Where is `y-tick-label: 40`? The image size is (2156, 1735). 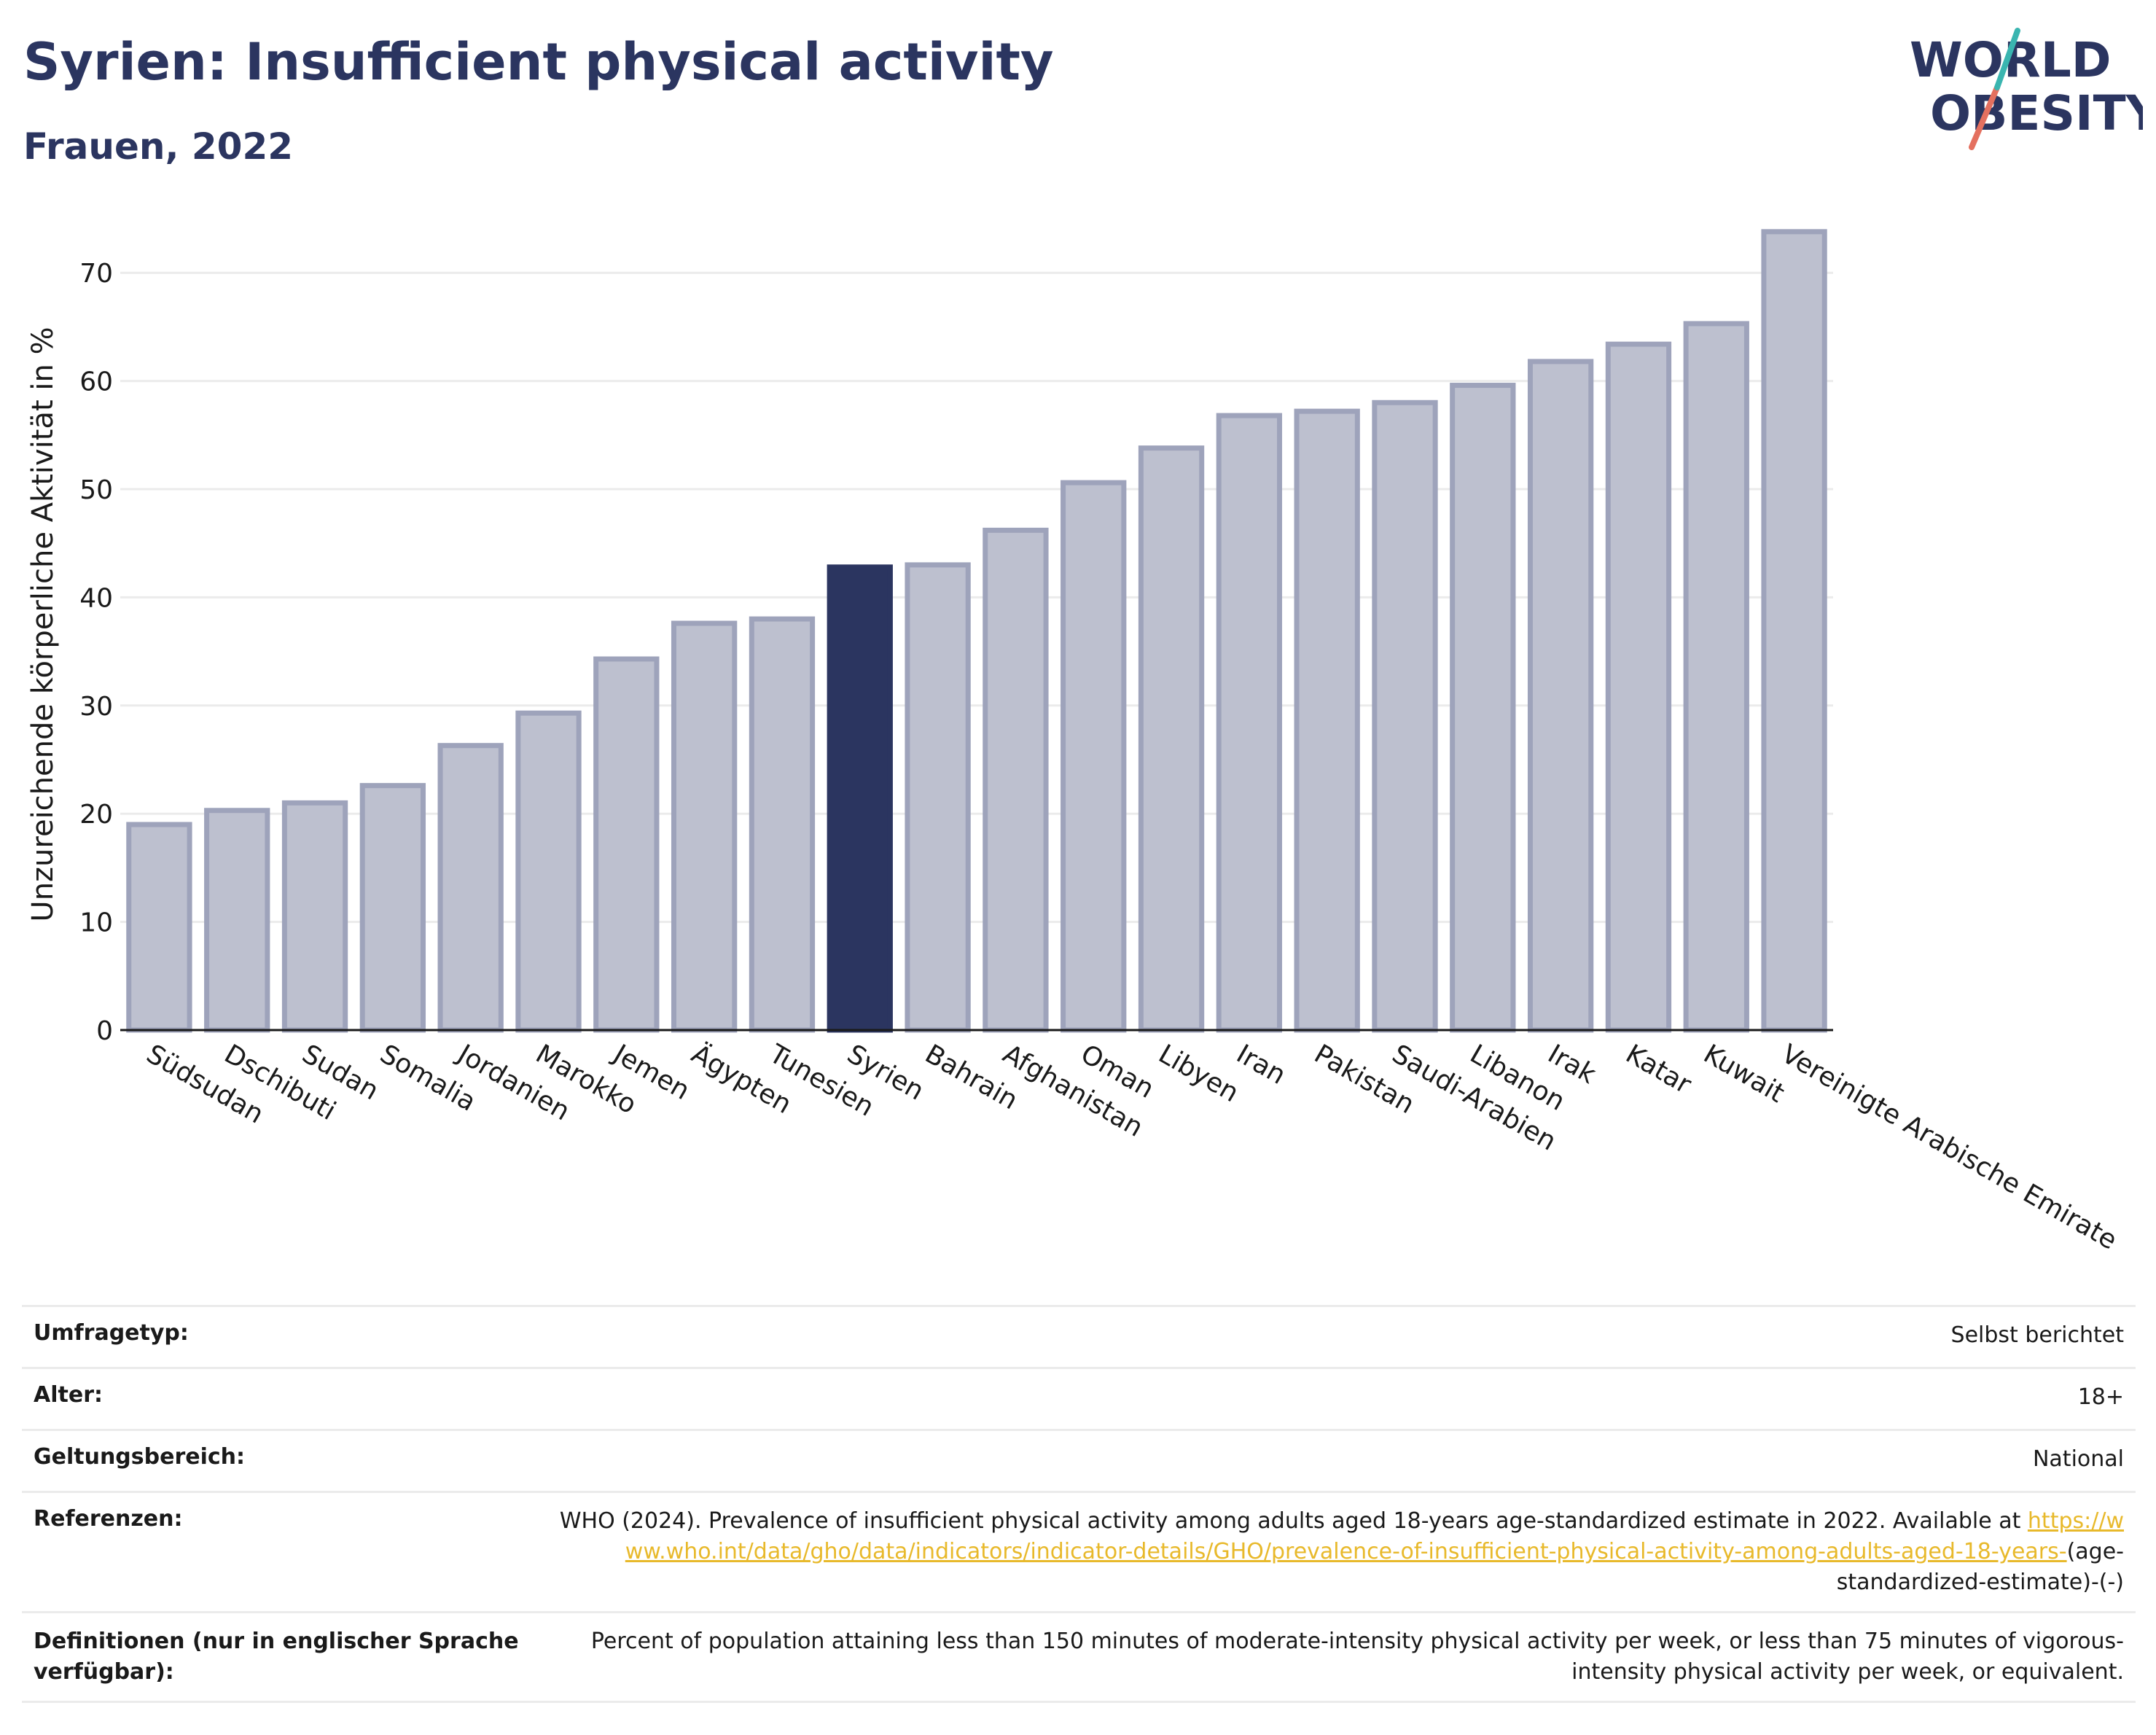
y-tick-label: 40 is located at coordinates (96, 598).